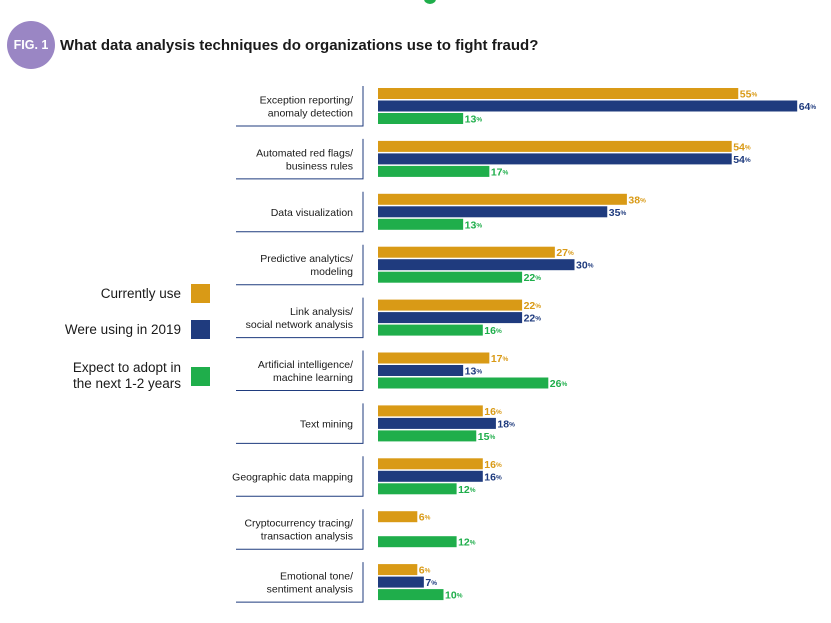 The image size is (831, 623). What do you see at coordinates (200, 293) in the screenshot?
I see `legend-swatch-current` at bounding box center [200, 293].